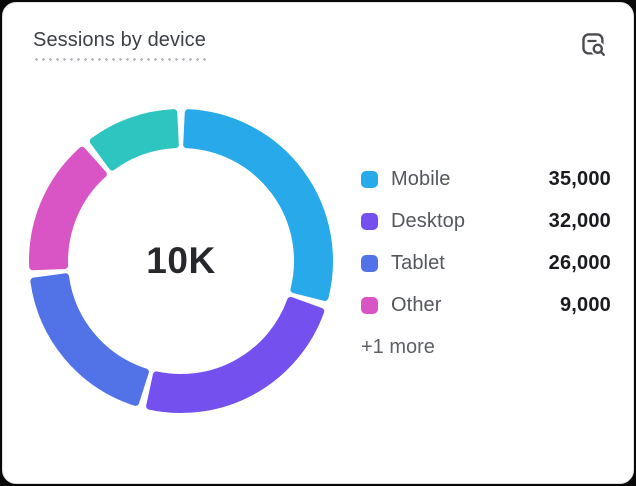 This screenshot has height=486, width=636. What do you see at coordinates (585, 304) in the screenshot?
I see `legend-value: 9,000` at bounding box center [585, 304].